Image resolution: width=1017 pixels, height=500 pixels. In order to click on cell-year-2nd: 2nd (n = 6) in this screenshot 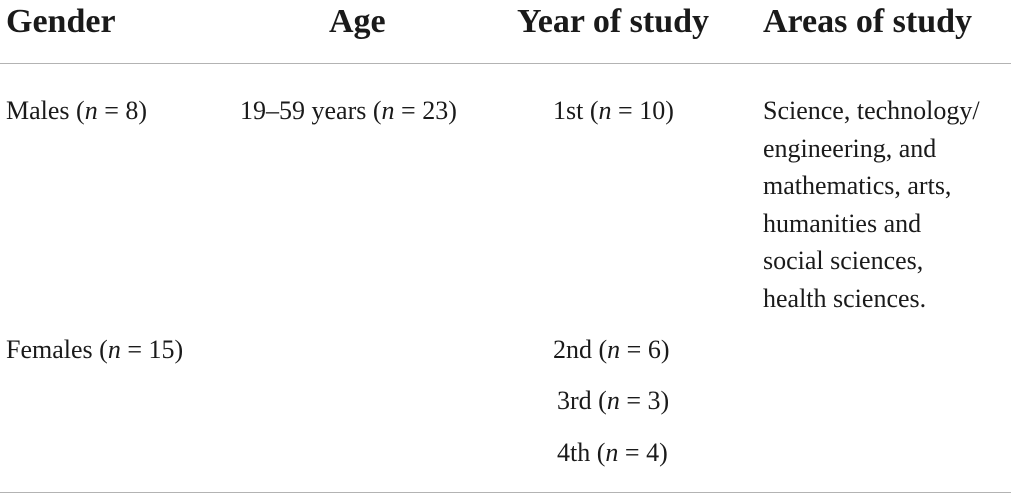, I will do `click(611, 349)`.